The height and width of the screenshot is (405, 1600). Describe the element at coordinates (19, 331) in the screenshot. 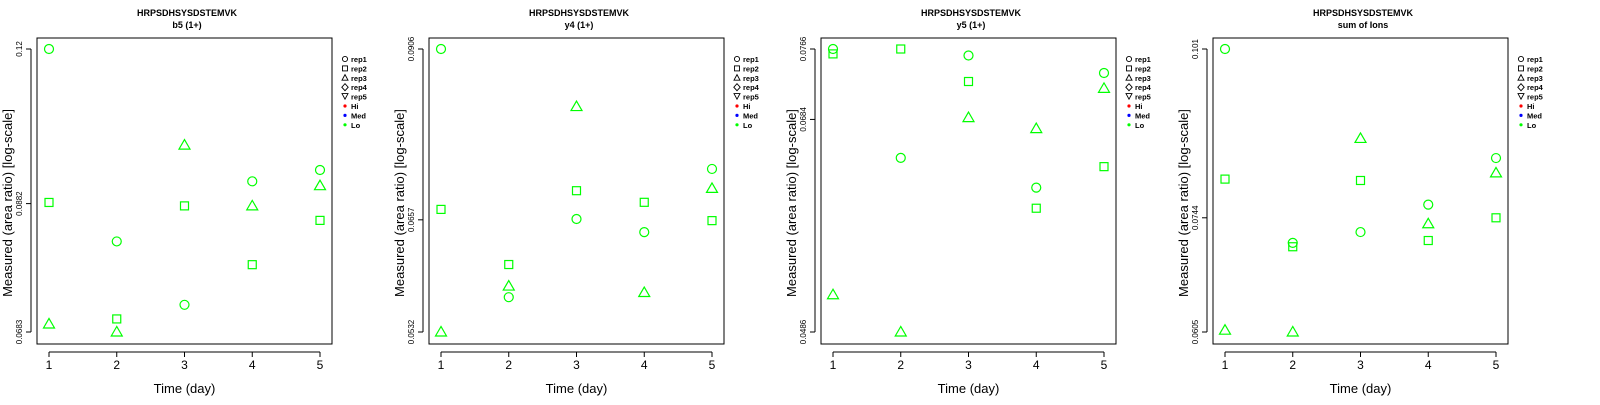

I see `y-tick-label: 0.0683` at that location.